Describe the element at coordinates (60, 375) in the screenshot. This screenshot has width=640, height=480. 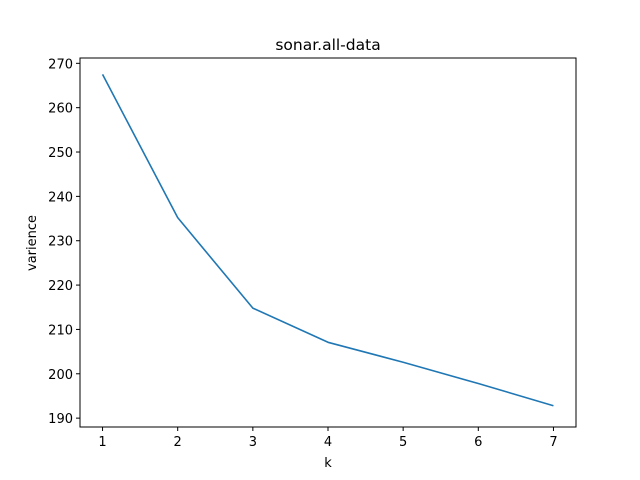
I see `y-tick-label: 200` at that location.